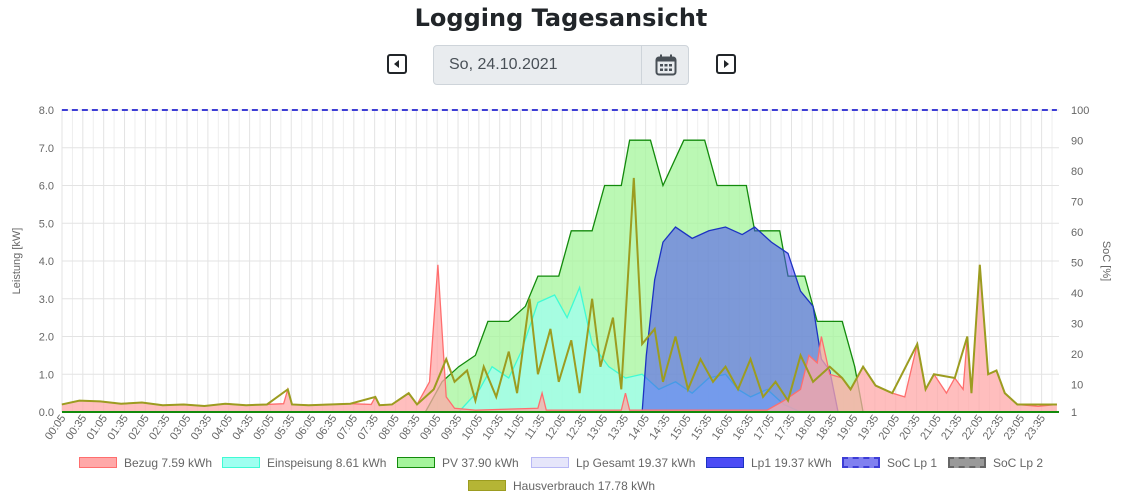 This screenshot has height=495, width=1122. Describe the element at coordinates (243, 427) in the screenshot. I see `x-tick-label: 04:35` at that location.